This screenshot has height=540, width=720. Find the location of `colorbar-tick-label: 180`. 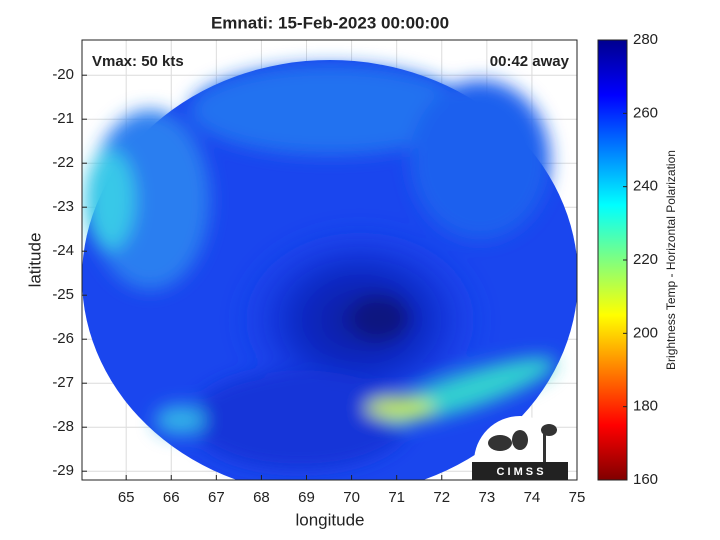

colorbar-tick-label: 180 is located at coordinates (645, 406).